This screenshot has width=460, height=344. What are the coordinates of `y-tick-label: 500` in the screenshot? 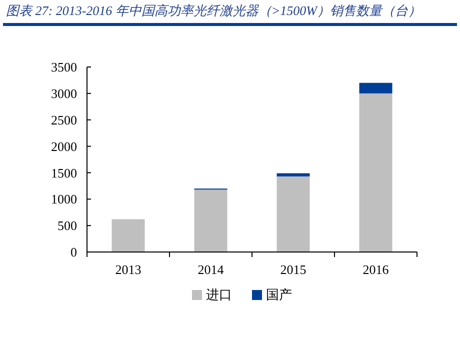 It's located at (67, 226).